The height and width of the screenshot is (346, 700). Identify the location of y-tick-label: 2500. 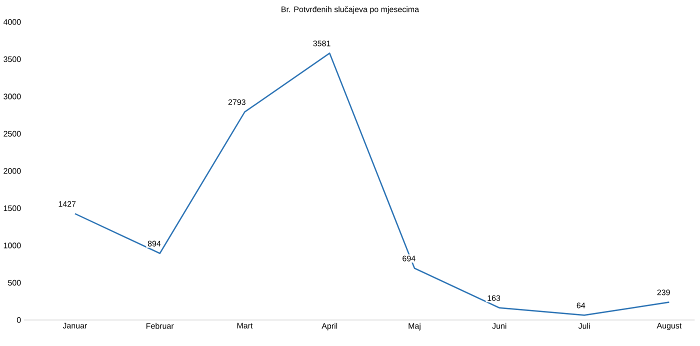
(12, 133).